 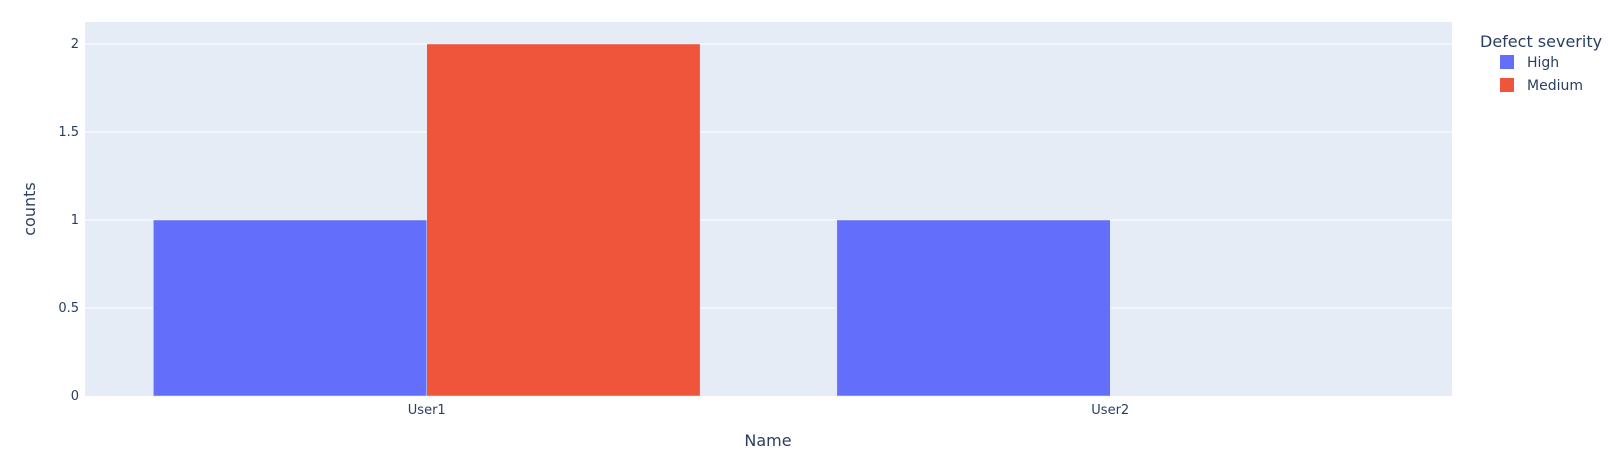 What do you see at coordinates (75, 396) in the screenshot?
I see `y-tick-label: 0` at bounding box center [75, 396].